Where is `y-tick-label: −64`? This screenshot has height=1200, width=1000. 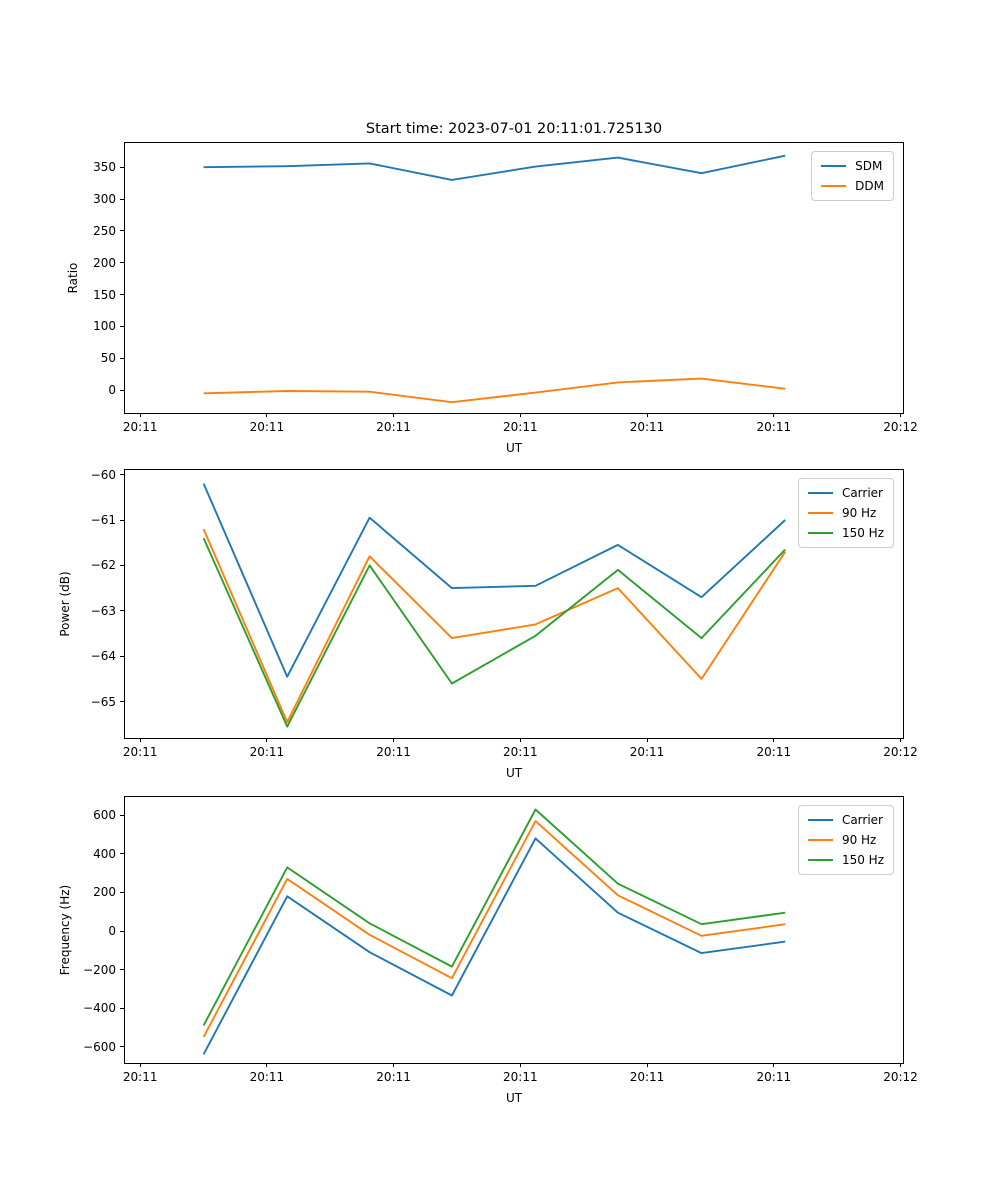
y-tick-label: −64 is located at coordinates (103, 656).